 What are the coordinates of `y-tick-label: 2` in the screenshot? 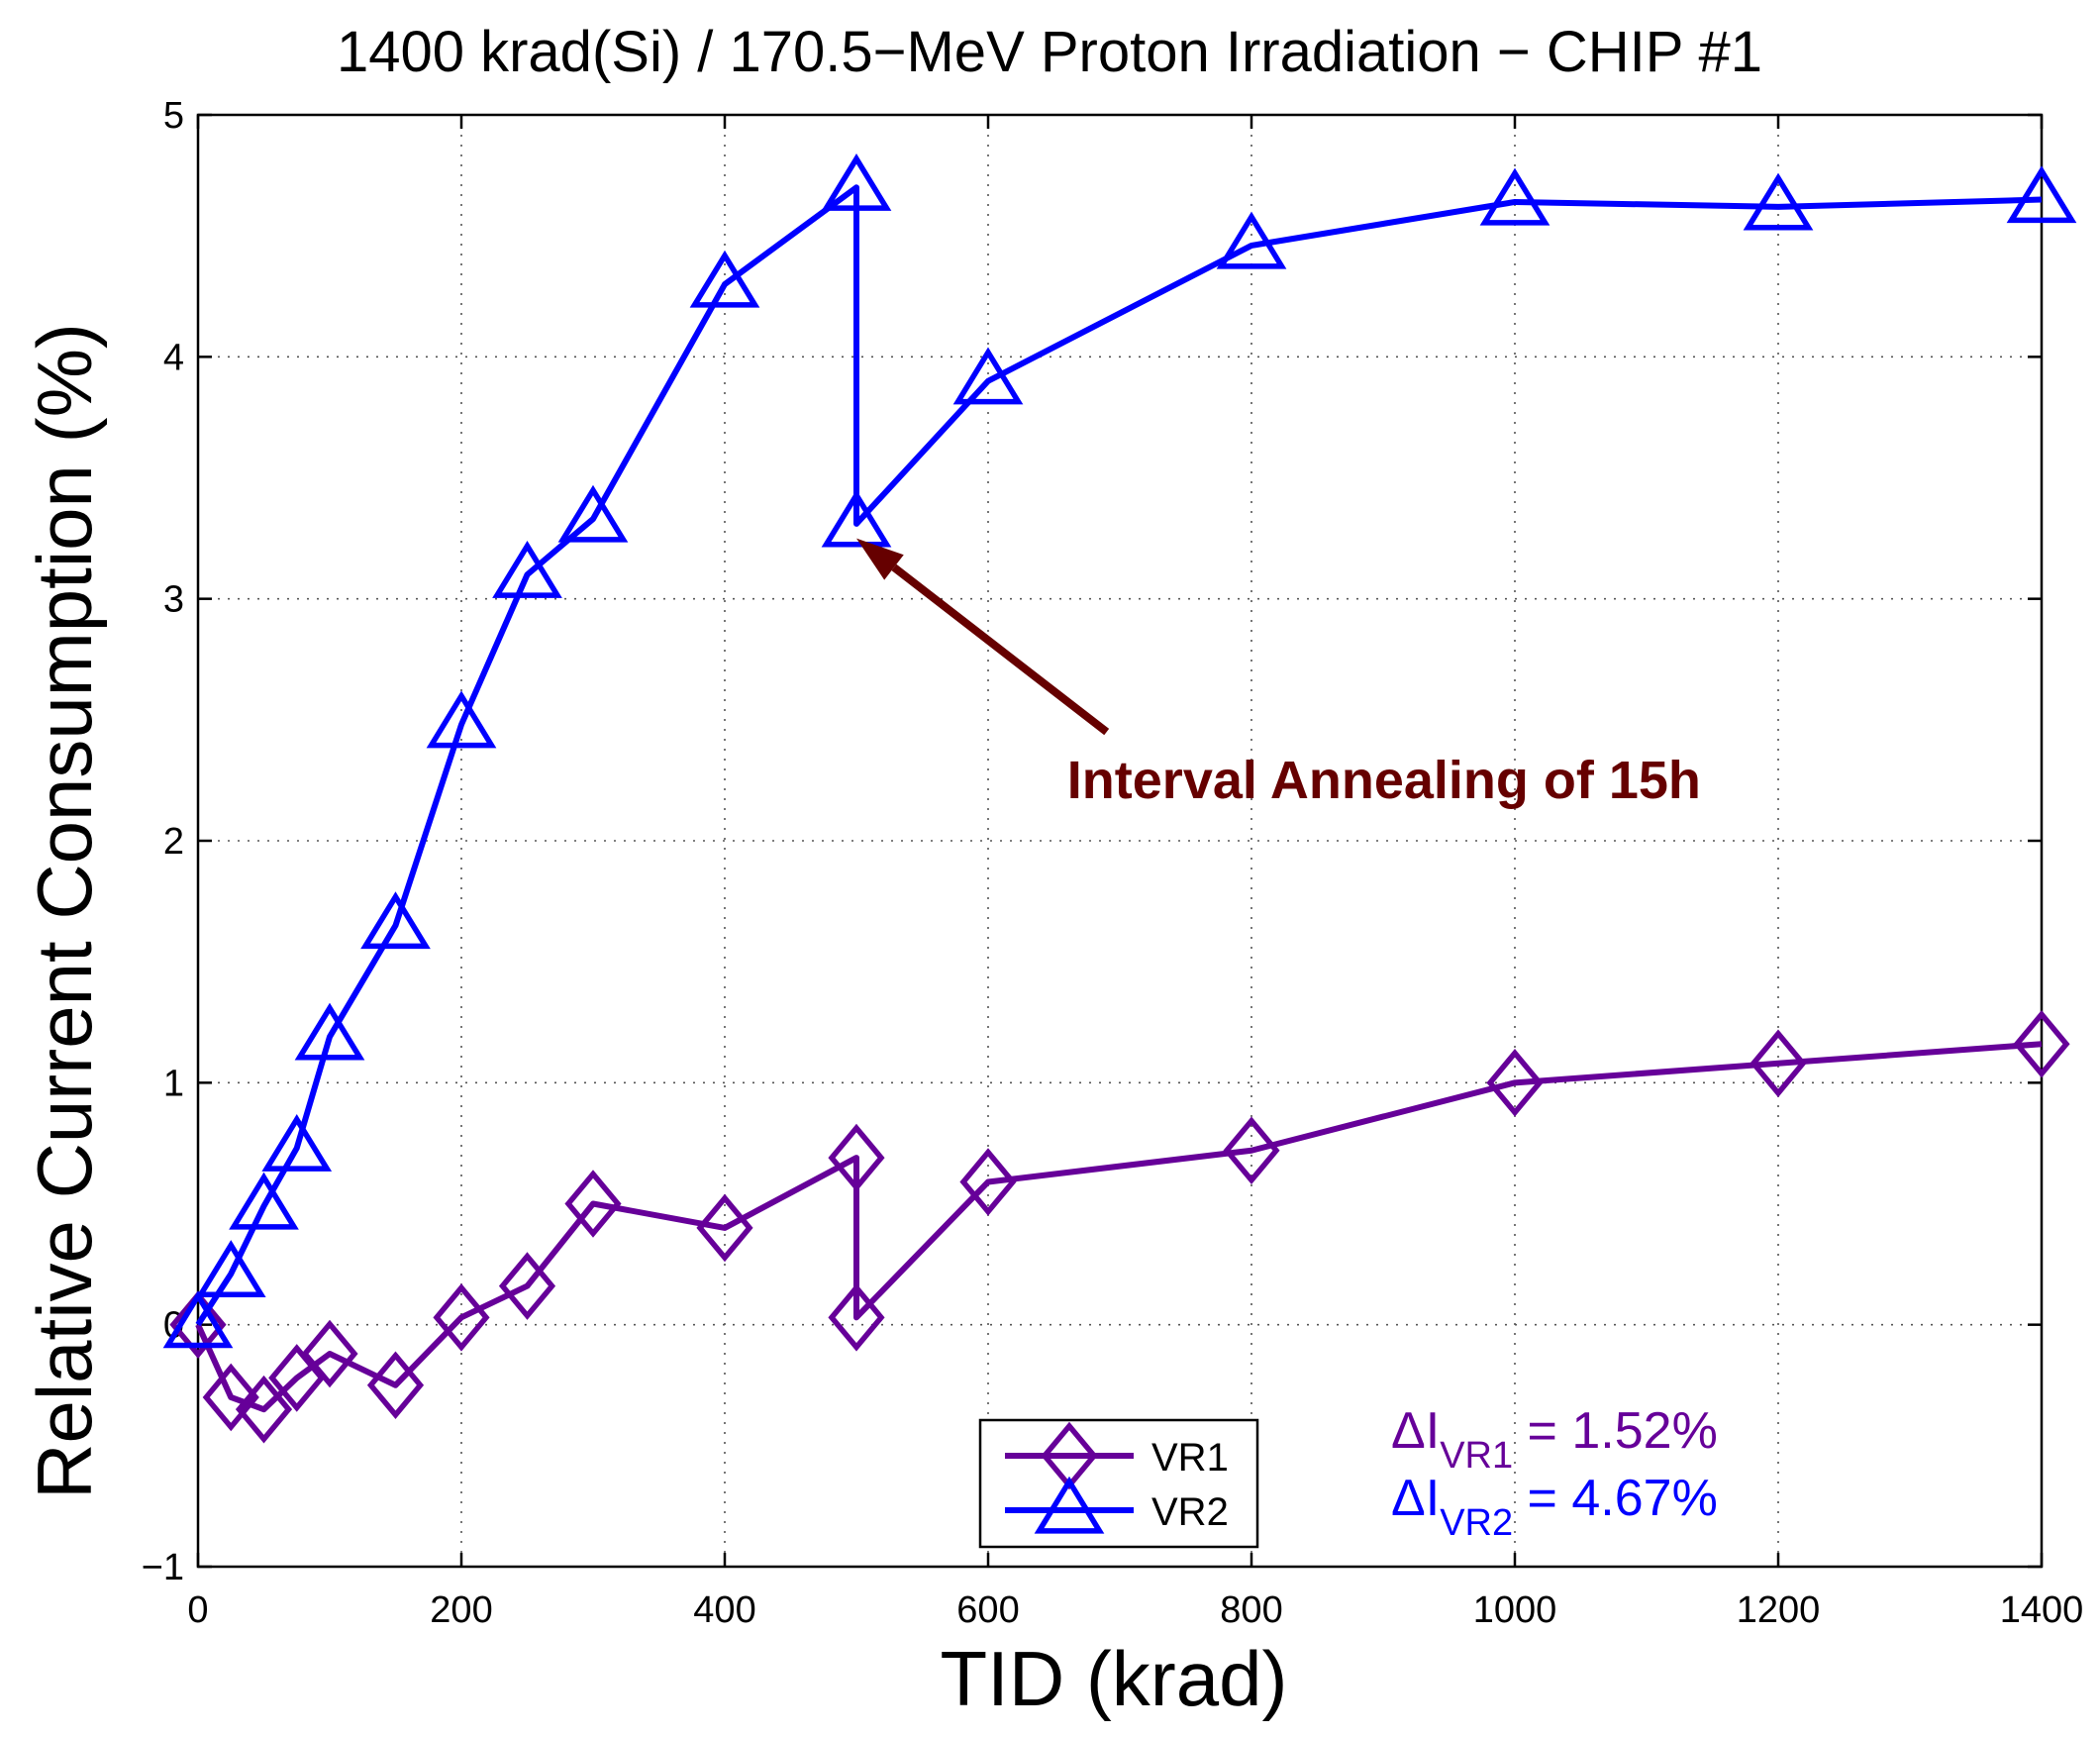 It's located at (173, 842).